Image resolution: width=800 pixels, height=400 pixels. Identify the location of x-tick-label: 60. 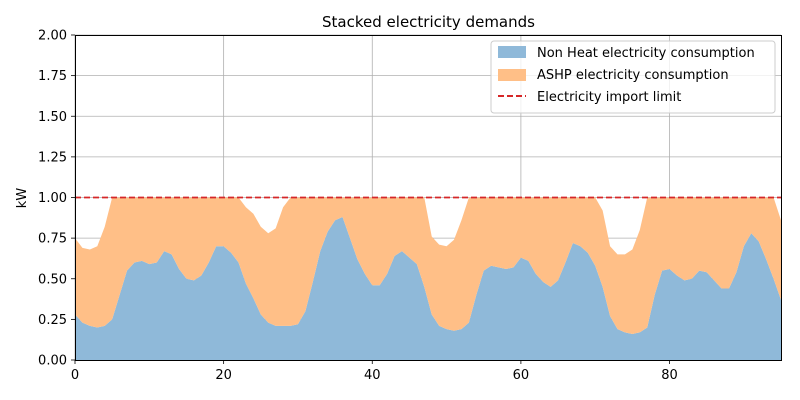
(521, 375).